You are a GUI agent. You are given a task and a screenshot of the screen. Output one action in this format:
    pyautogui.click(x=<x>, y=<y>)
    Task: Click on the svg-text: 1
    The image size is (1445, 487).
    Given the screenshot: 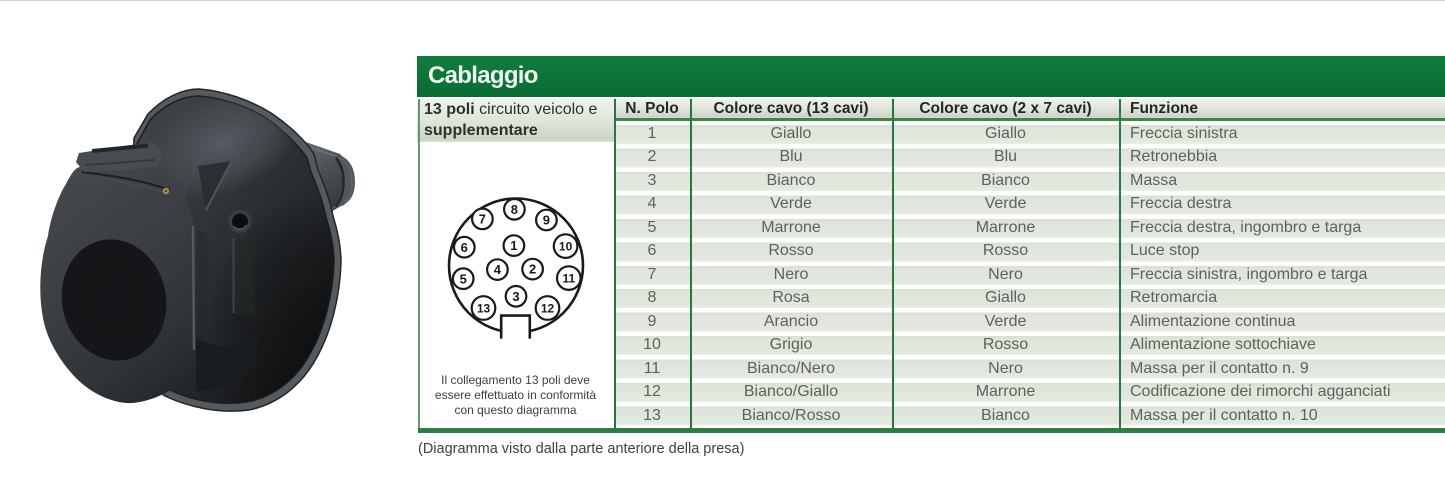 What is the action you would take?
    pyautogui.click(x=513, y=245)
    